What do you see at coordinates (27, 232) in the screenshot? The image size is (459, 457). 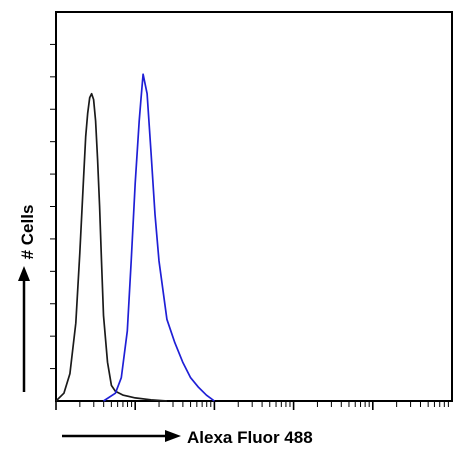 I see `y-axis-title: # Cells` at bounding box center [27, 232].